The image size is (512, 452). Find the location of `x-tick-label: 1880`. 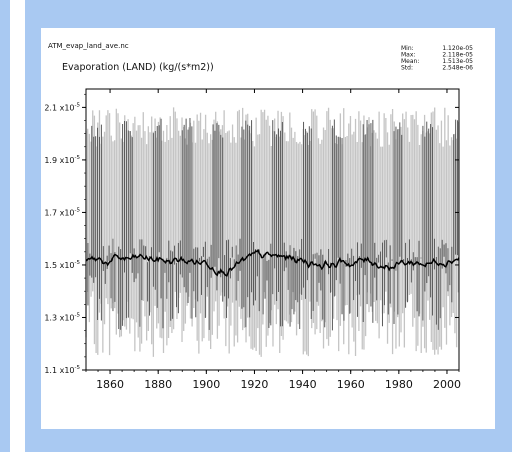

x-tick-label: 1880 is located at coordinates (158, 384).